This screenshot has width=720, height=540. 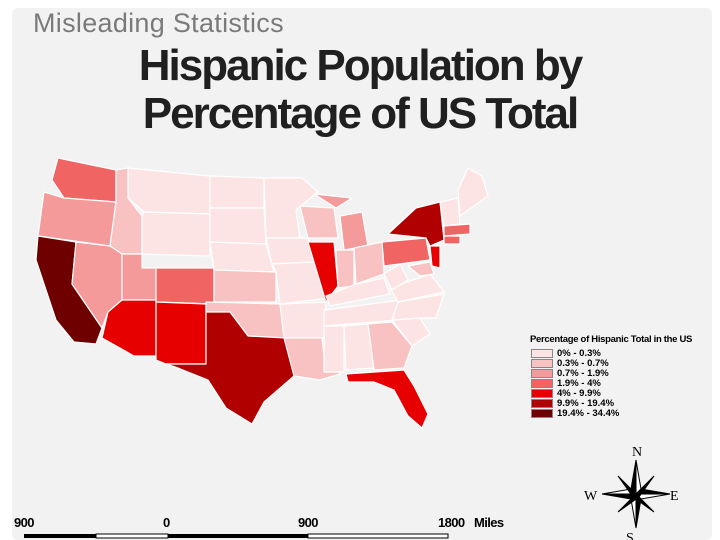 I want to click on state-nebraska, so click(x=242, y=257).